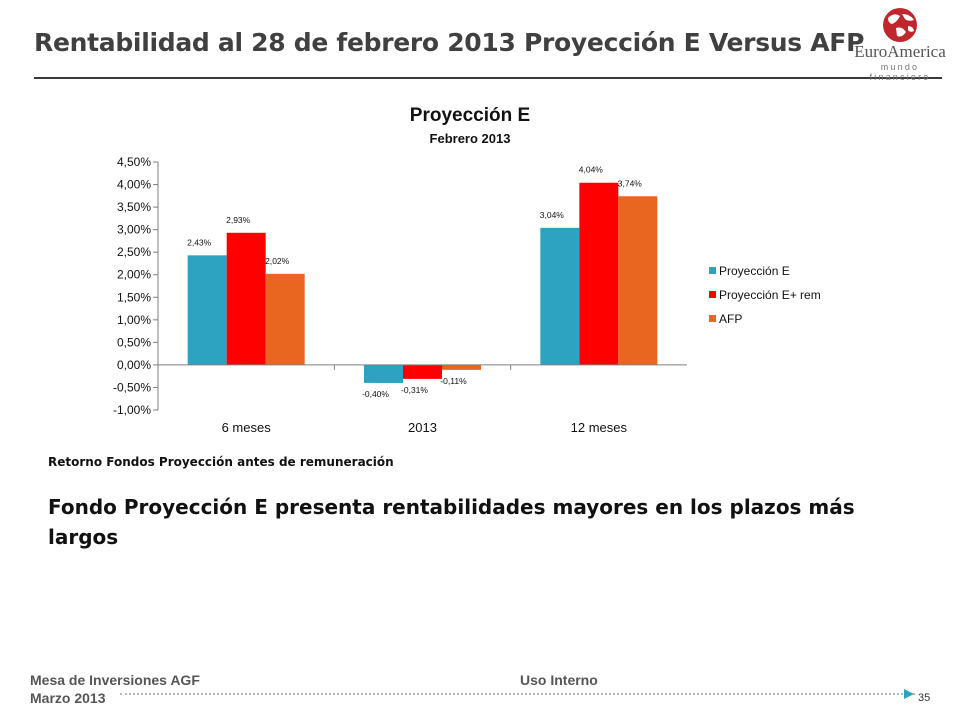 This screenshot has height=720, width=960. I want to click on y-tick-label: 3,00%, so click(134, 230).